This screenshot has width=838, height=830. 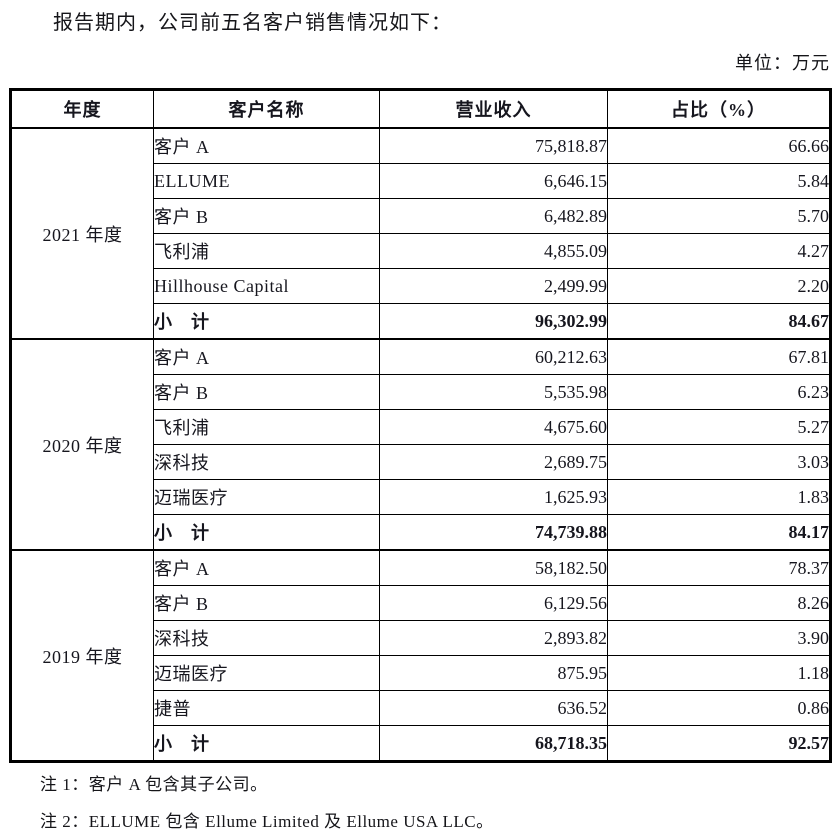 What do you see at coordinates (493, 462) in the screenshot?
I see `revenue-cell: 2,689.75` at bounding box center [493, 462].